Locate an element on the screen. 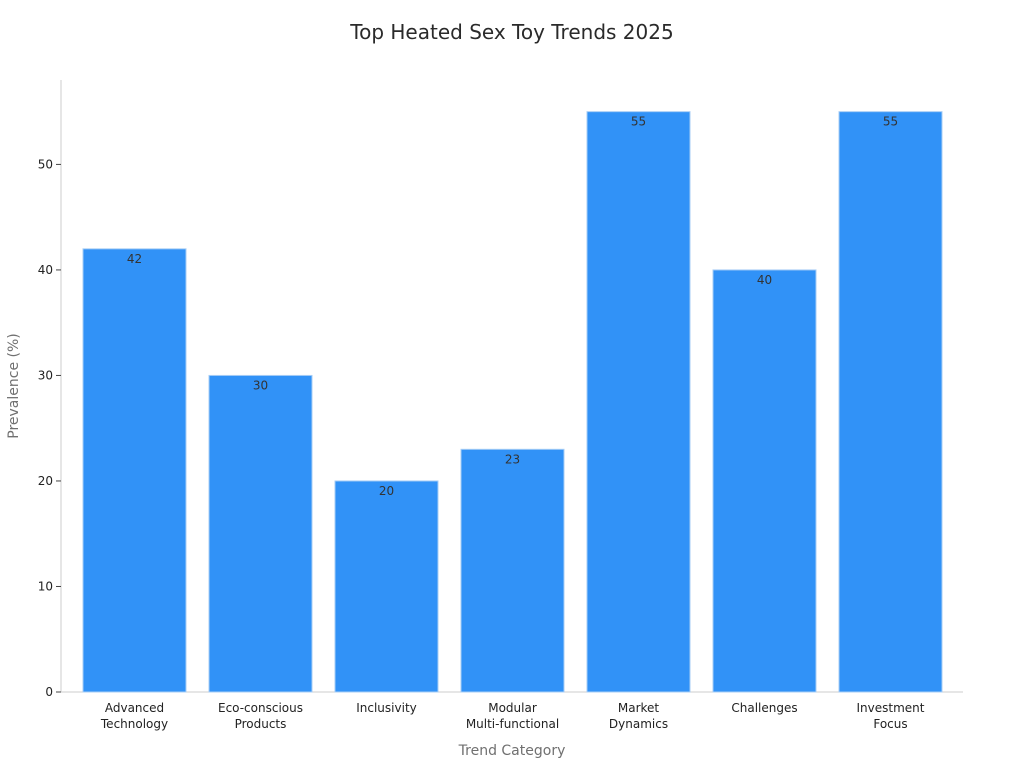  y-tick-label: 10 is located at coordinates (45, 586).